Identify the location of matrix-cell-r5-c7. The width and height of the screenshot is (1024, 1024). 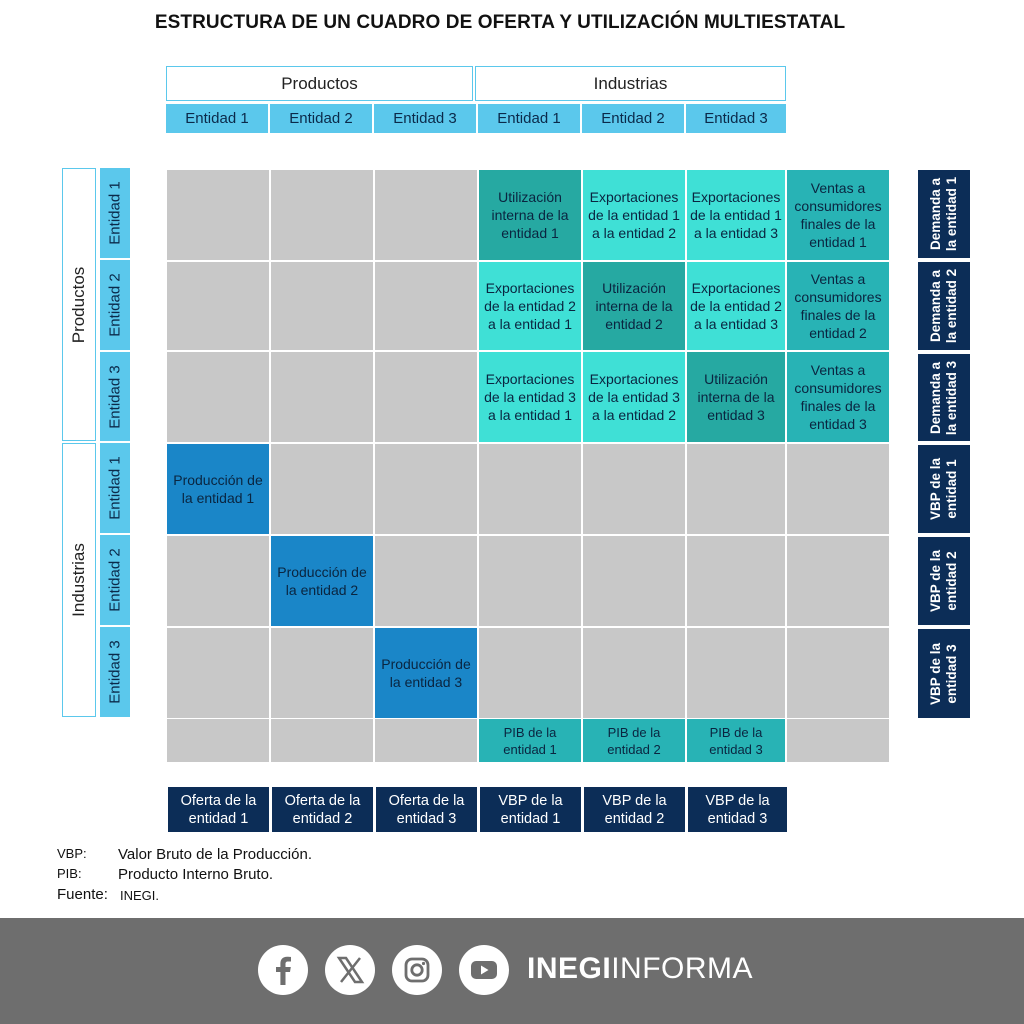
(838, 581).